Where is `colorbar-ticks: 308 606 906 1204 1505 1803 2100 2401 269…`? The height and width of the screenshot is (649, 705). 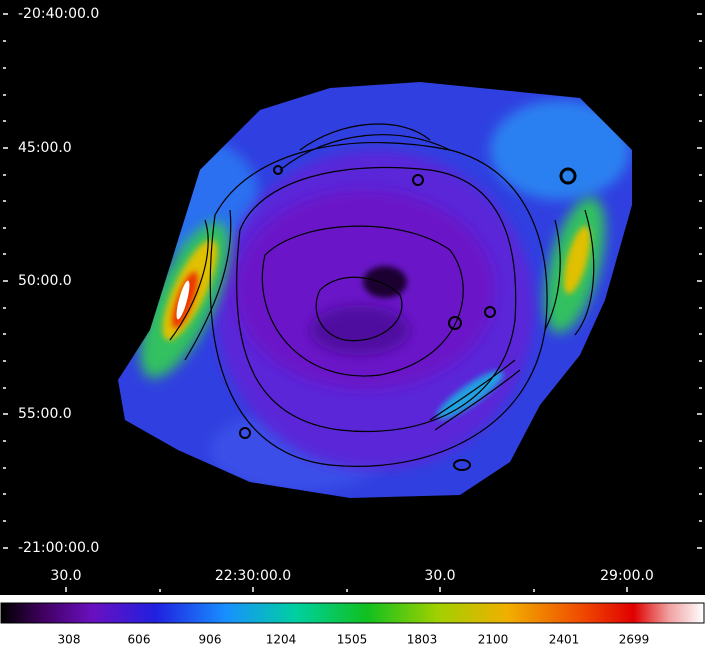
colorbar-ticks: 308 606 906 1204 1505 1803 2100 2401 269… is located at coordinates (354, 640).